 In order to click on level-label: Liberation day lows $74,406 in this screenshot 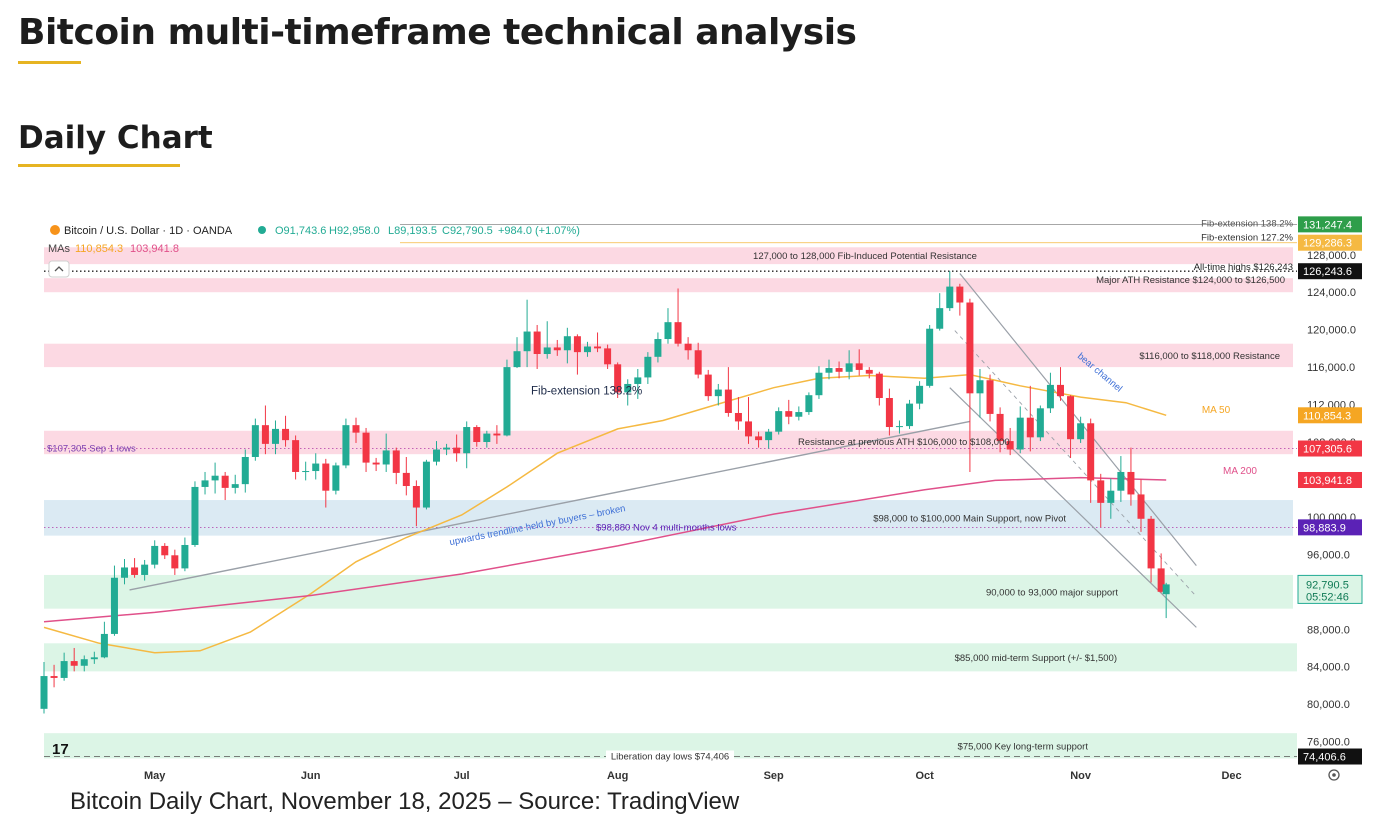, I will do `click(670, 757)`.